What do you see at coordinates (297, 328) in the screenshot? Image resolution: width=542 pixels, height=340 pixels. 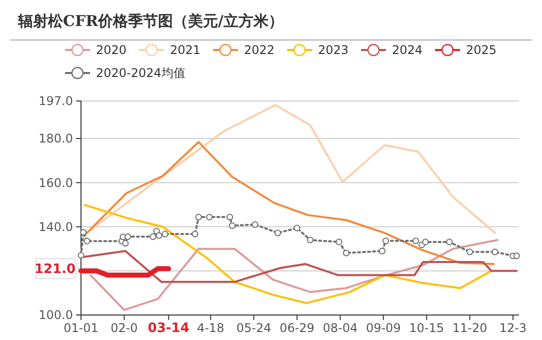 I see `x-tick-label: 06-29` at bounding box center [297, 328].